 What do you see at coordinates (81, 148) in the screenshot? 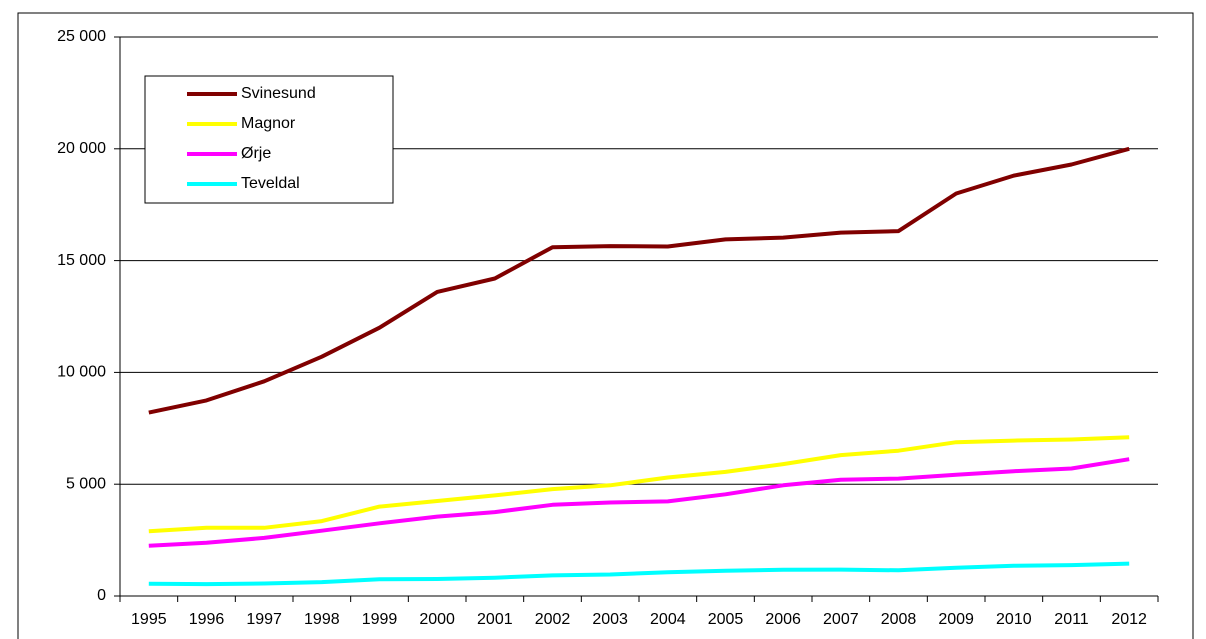
I see `y-tick-label: 20 000` at bounding box center [81, 148].